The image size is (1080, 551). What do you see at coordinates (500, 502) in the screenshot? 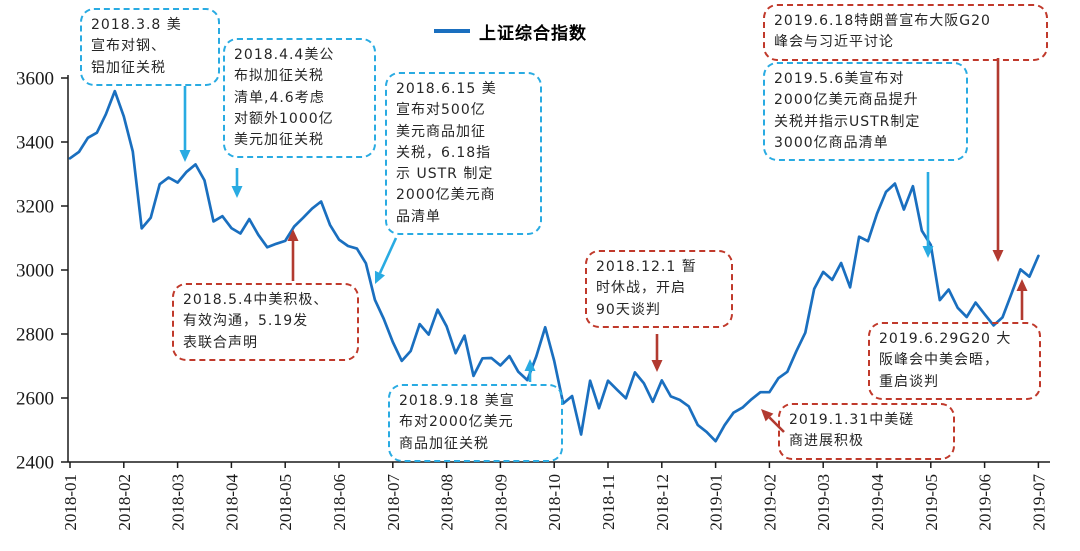
I see `x-tick-label: 2018-09` at bounding box center [500, 502].